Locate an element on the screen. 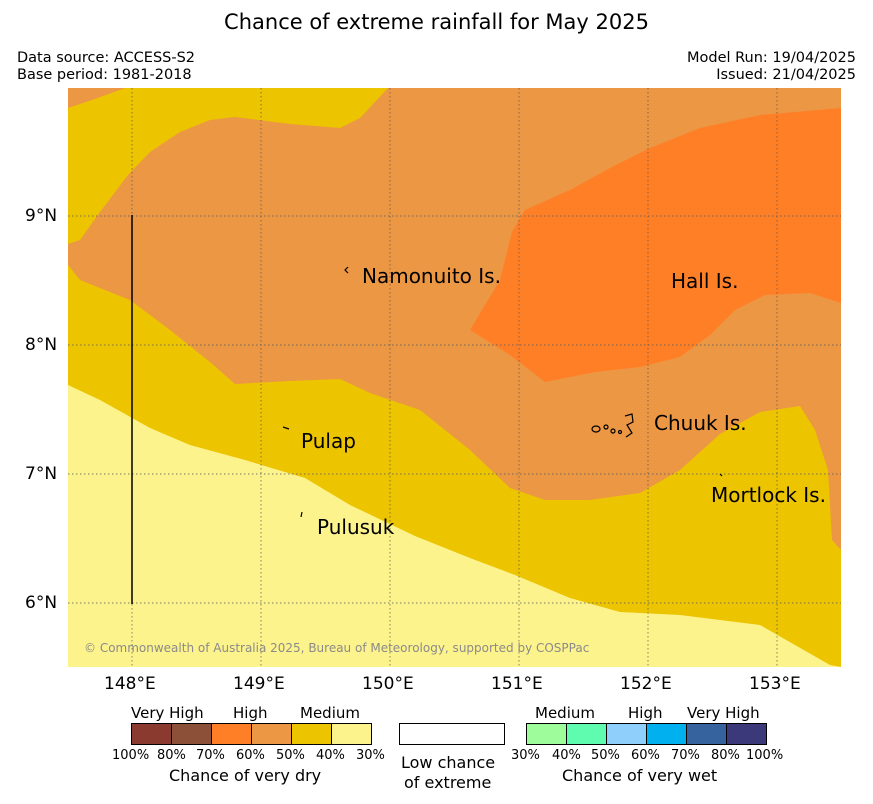 The width and height of the screenshot is (873, 804). lon-label-150e: 150°E is located at coordinates (388, 684).